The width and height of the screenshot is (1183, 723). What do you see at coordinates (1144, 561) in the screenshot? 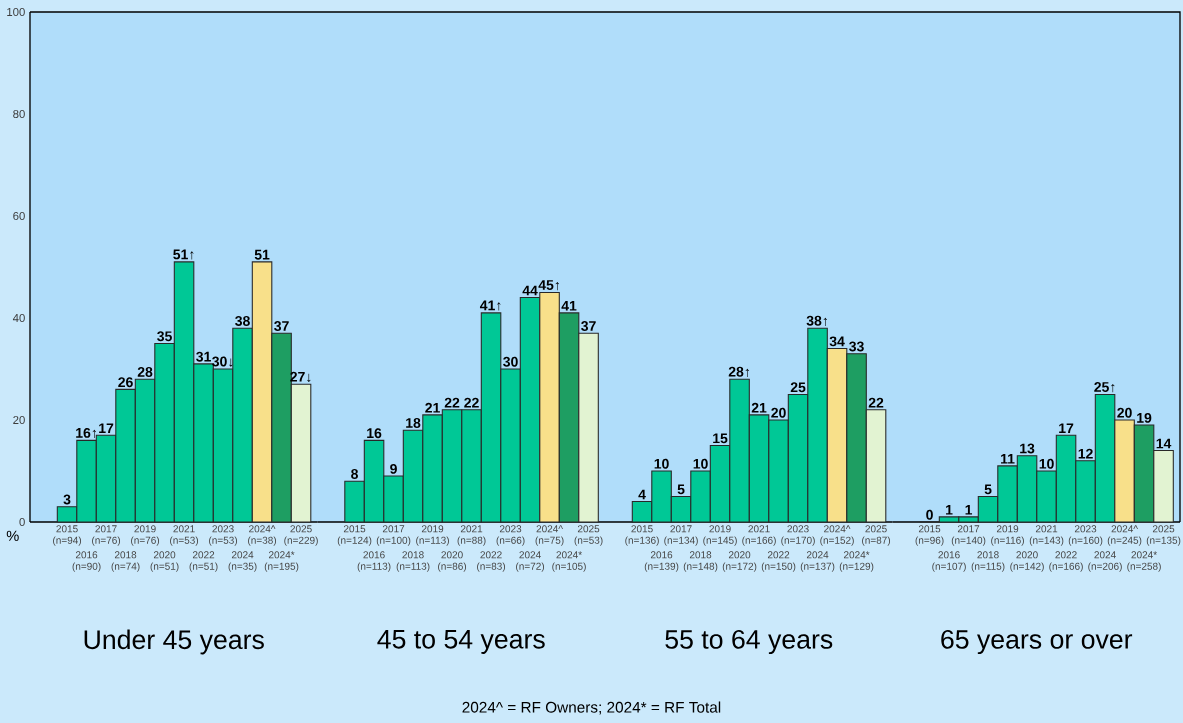
I see `x-tick-label: 2024* (n=258)` at bounding box center [1144, 561].